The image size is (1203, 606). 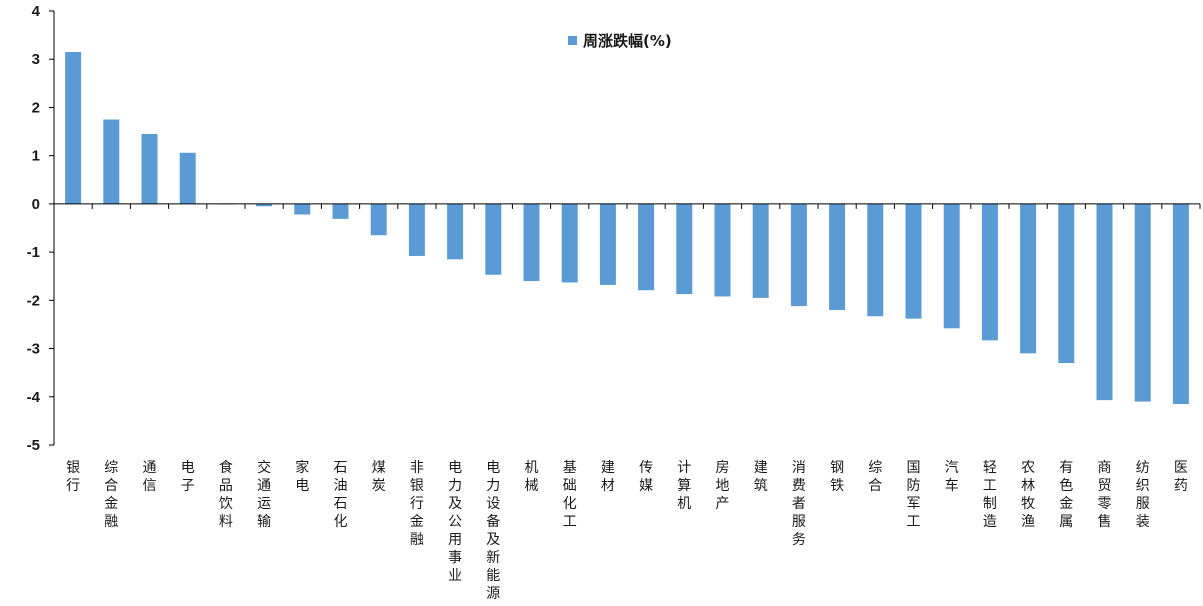 What do you see at coordinates (1105, 495) in the screenshot?
I see `category-label: 商贸零售` at bounding box center [1105, 495].